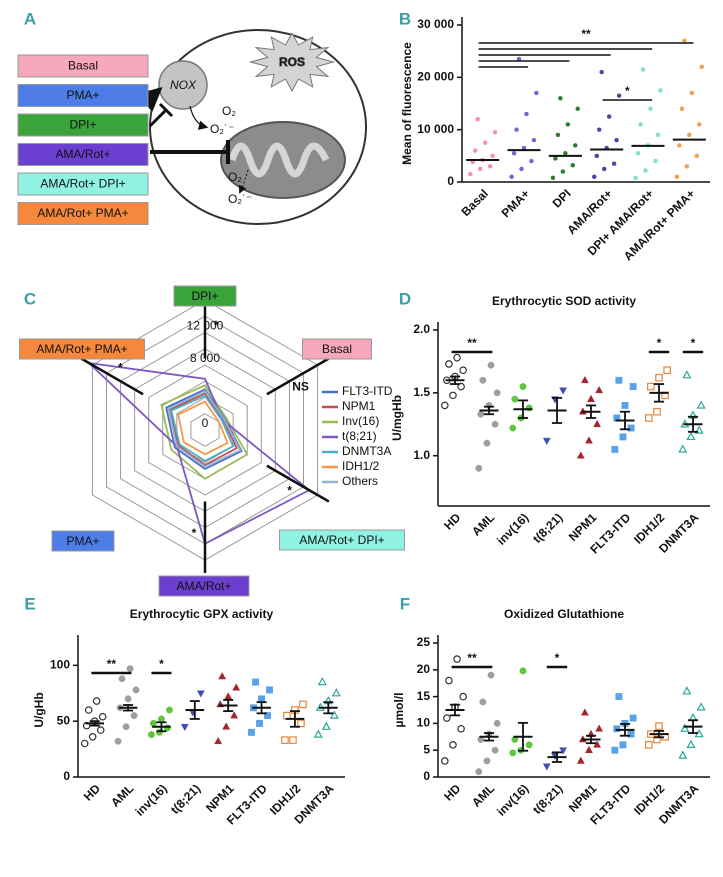  Describe the element at coordinates (405, 603) in the screenshot. I see `panel-letter: F` at that location.